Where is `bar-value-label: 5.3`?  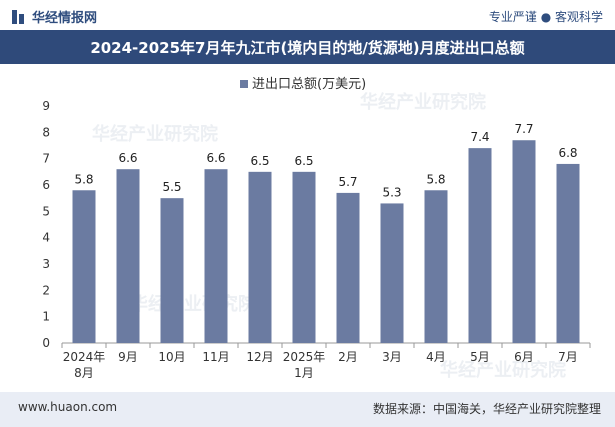
bar-value-label: 5.3 is located at coordinates (391, 192).